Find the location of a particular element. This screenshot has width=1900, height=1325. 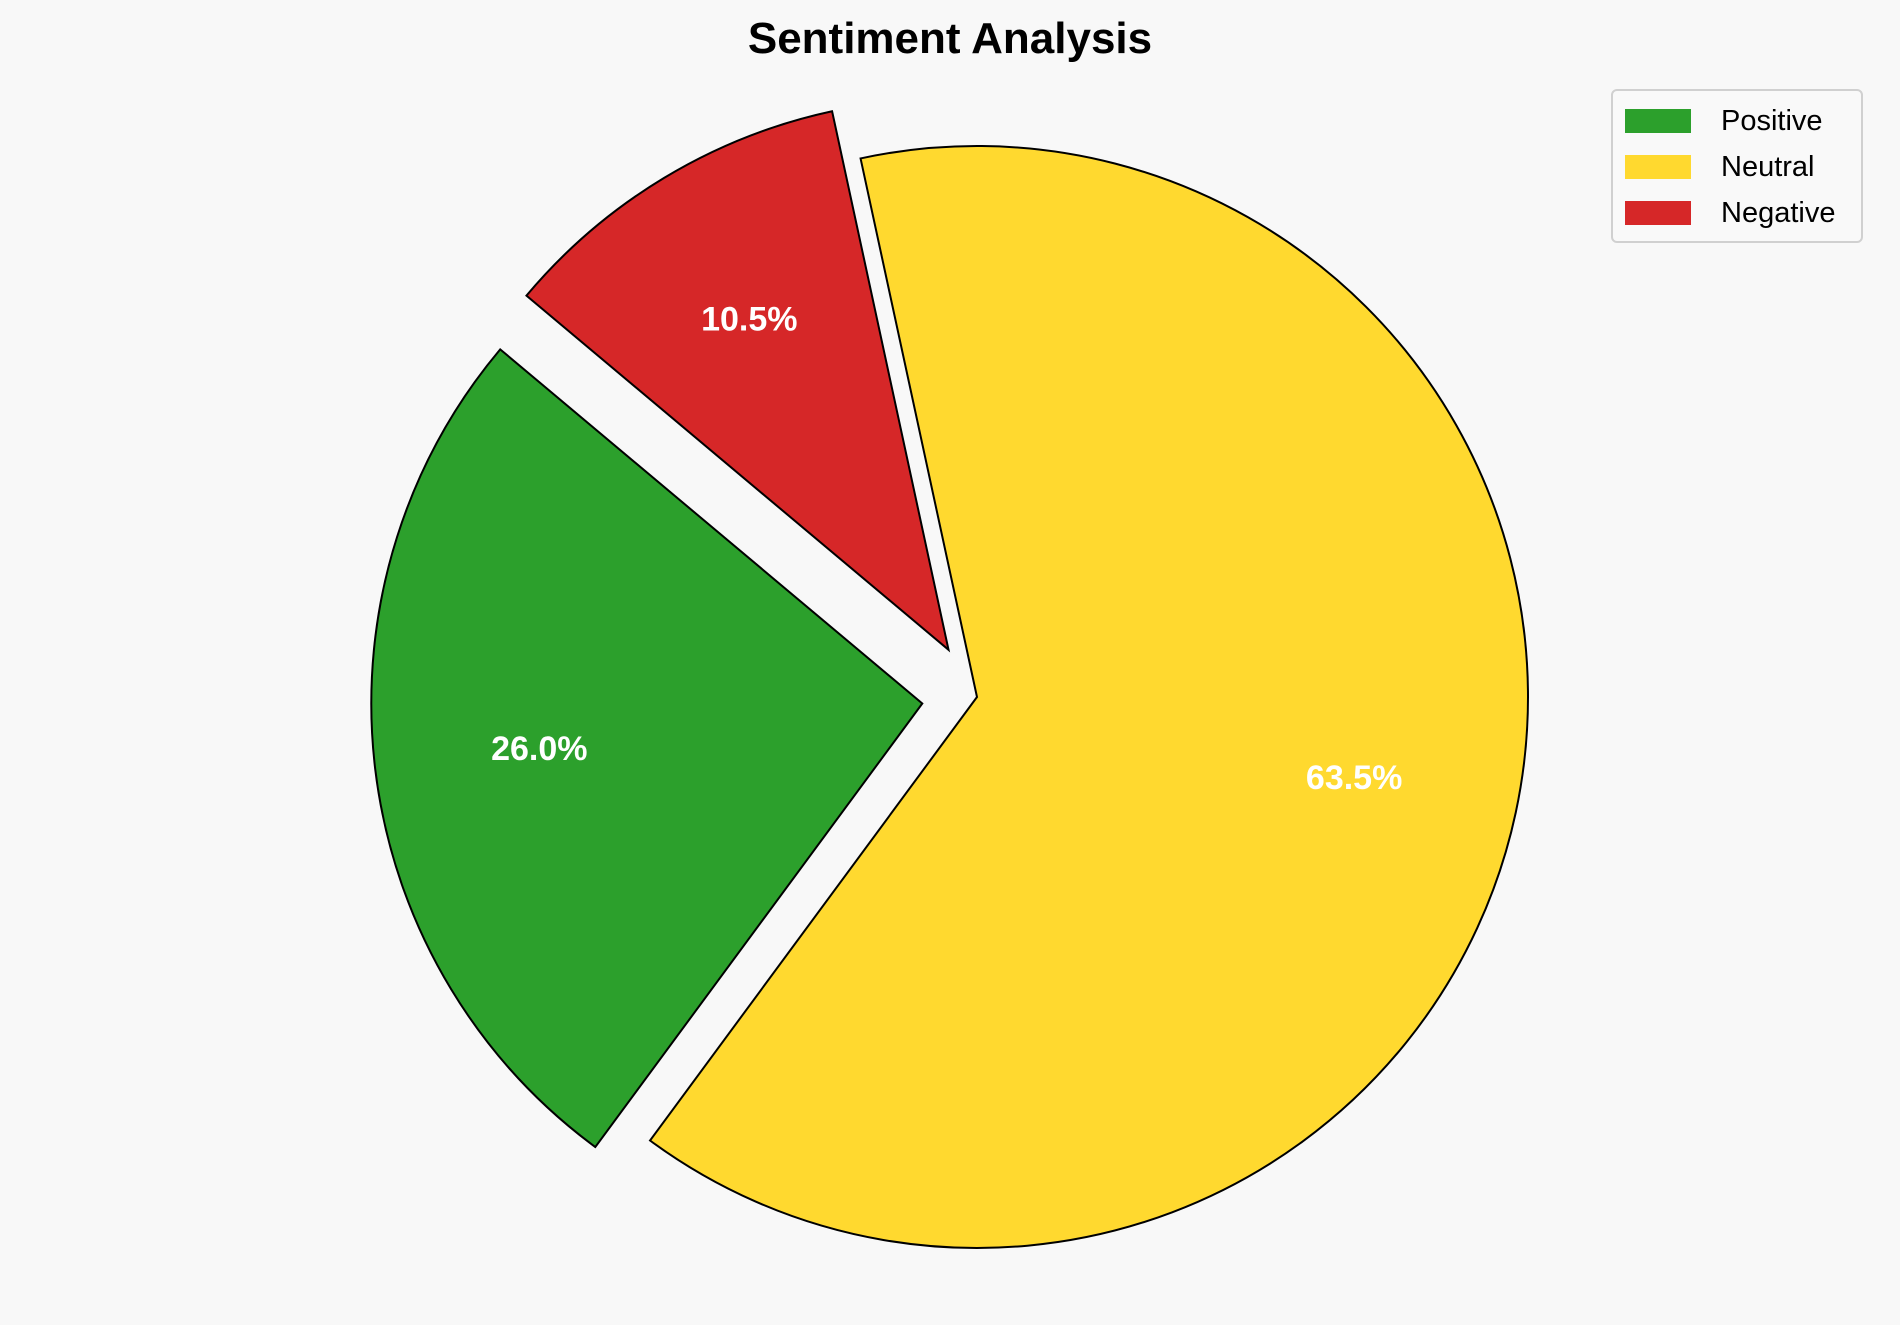

legend-item-neutral: Neutral is located at coordinates (1720, 167).